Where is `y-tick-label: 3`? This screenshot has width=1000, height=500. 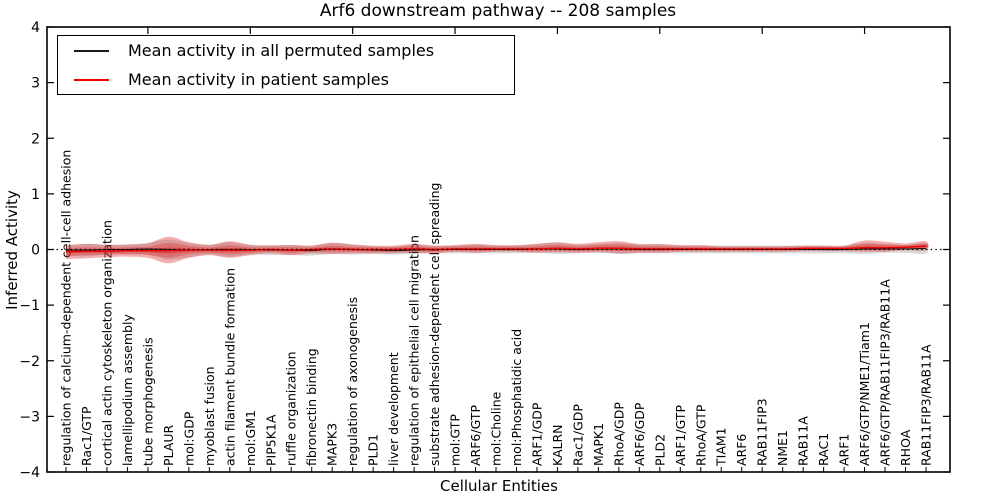
y-tick-label: 3 is located at coordinates (35, 84).